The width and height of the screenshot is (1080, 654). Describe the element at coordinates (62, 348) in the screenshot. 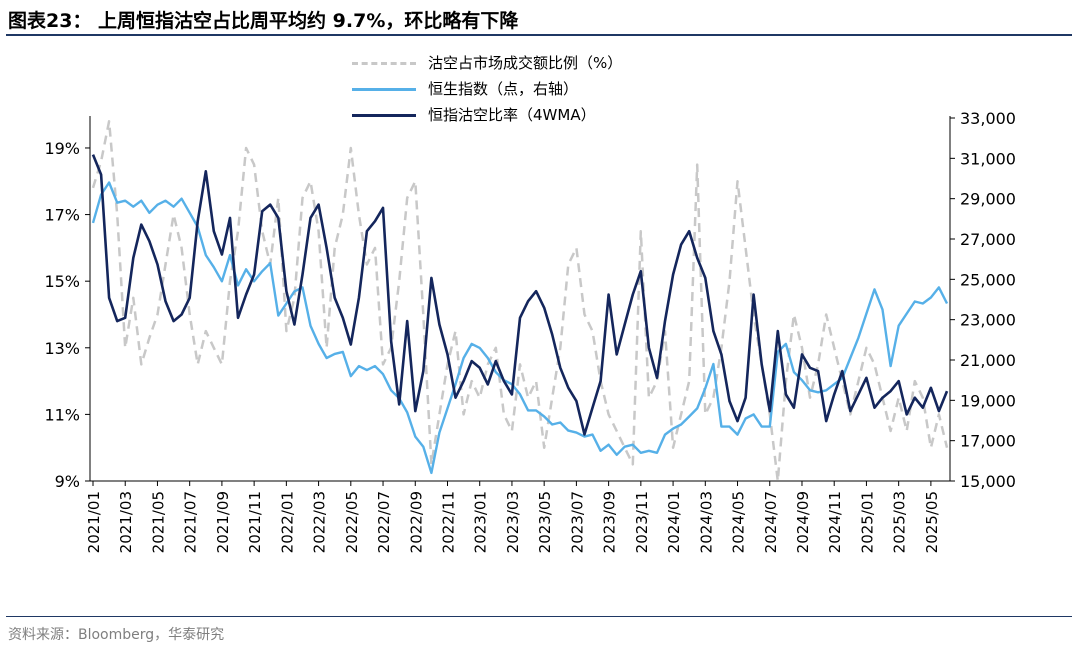

I see `y-left-tick-label: 13%` at that location.